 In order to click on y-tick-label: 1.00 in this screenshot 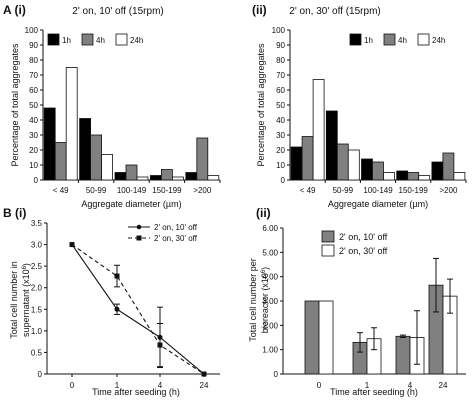, I will do `click(270, 350)`.